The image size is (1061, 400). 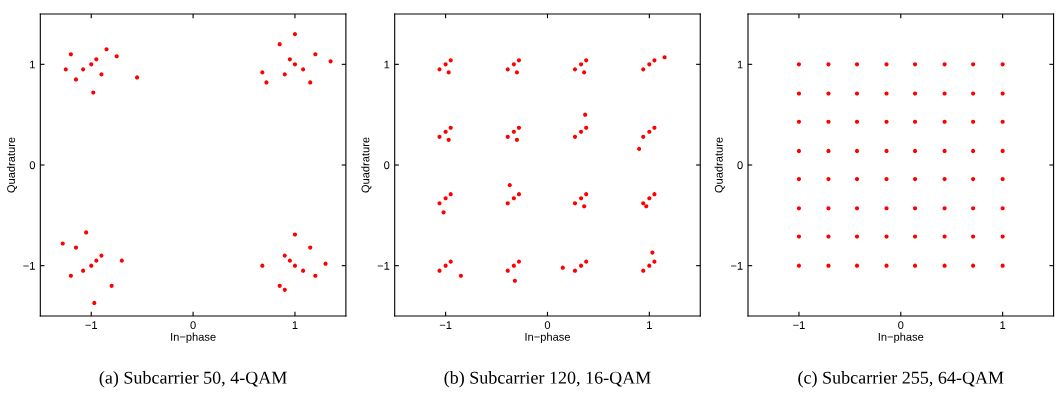 What do you see at coordinates (547, 379) in the screenshot?
I see `text: (b) Subcarrier 120, 16-QAM` at bounding box center [547, 379].